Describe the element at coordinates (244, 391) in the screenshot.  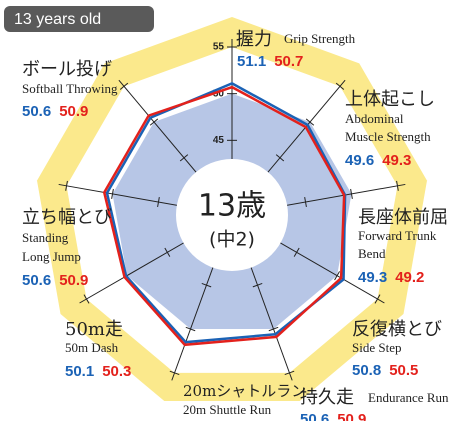
I see `category-label: 20mシャトルラン` at that location.